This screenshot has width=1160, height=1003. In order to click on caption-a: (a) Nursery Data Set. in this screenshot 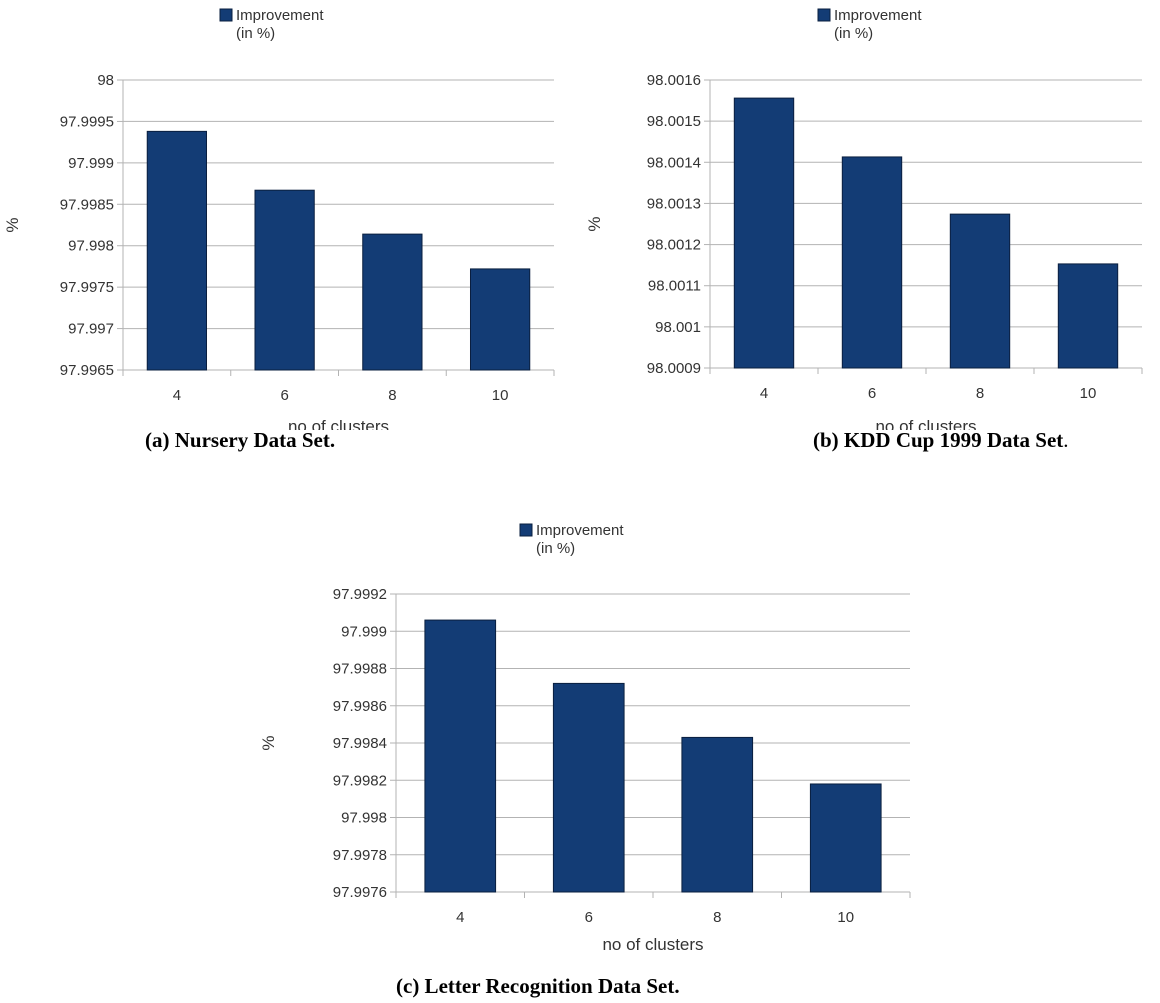, I will do `click(240, 440)`.